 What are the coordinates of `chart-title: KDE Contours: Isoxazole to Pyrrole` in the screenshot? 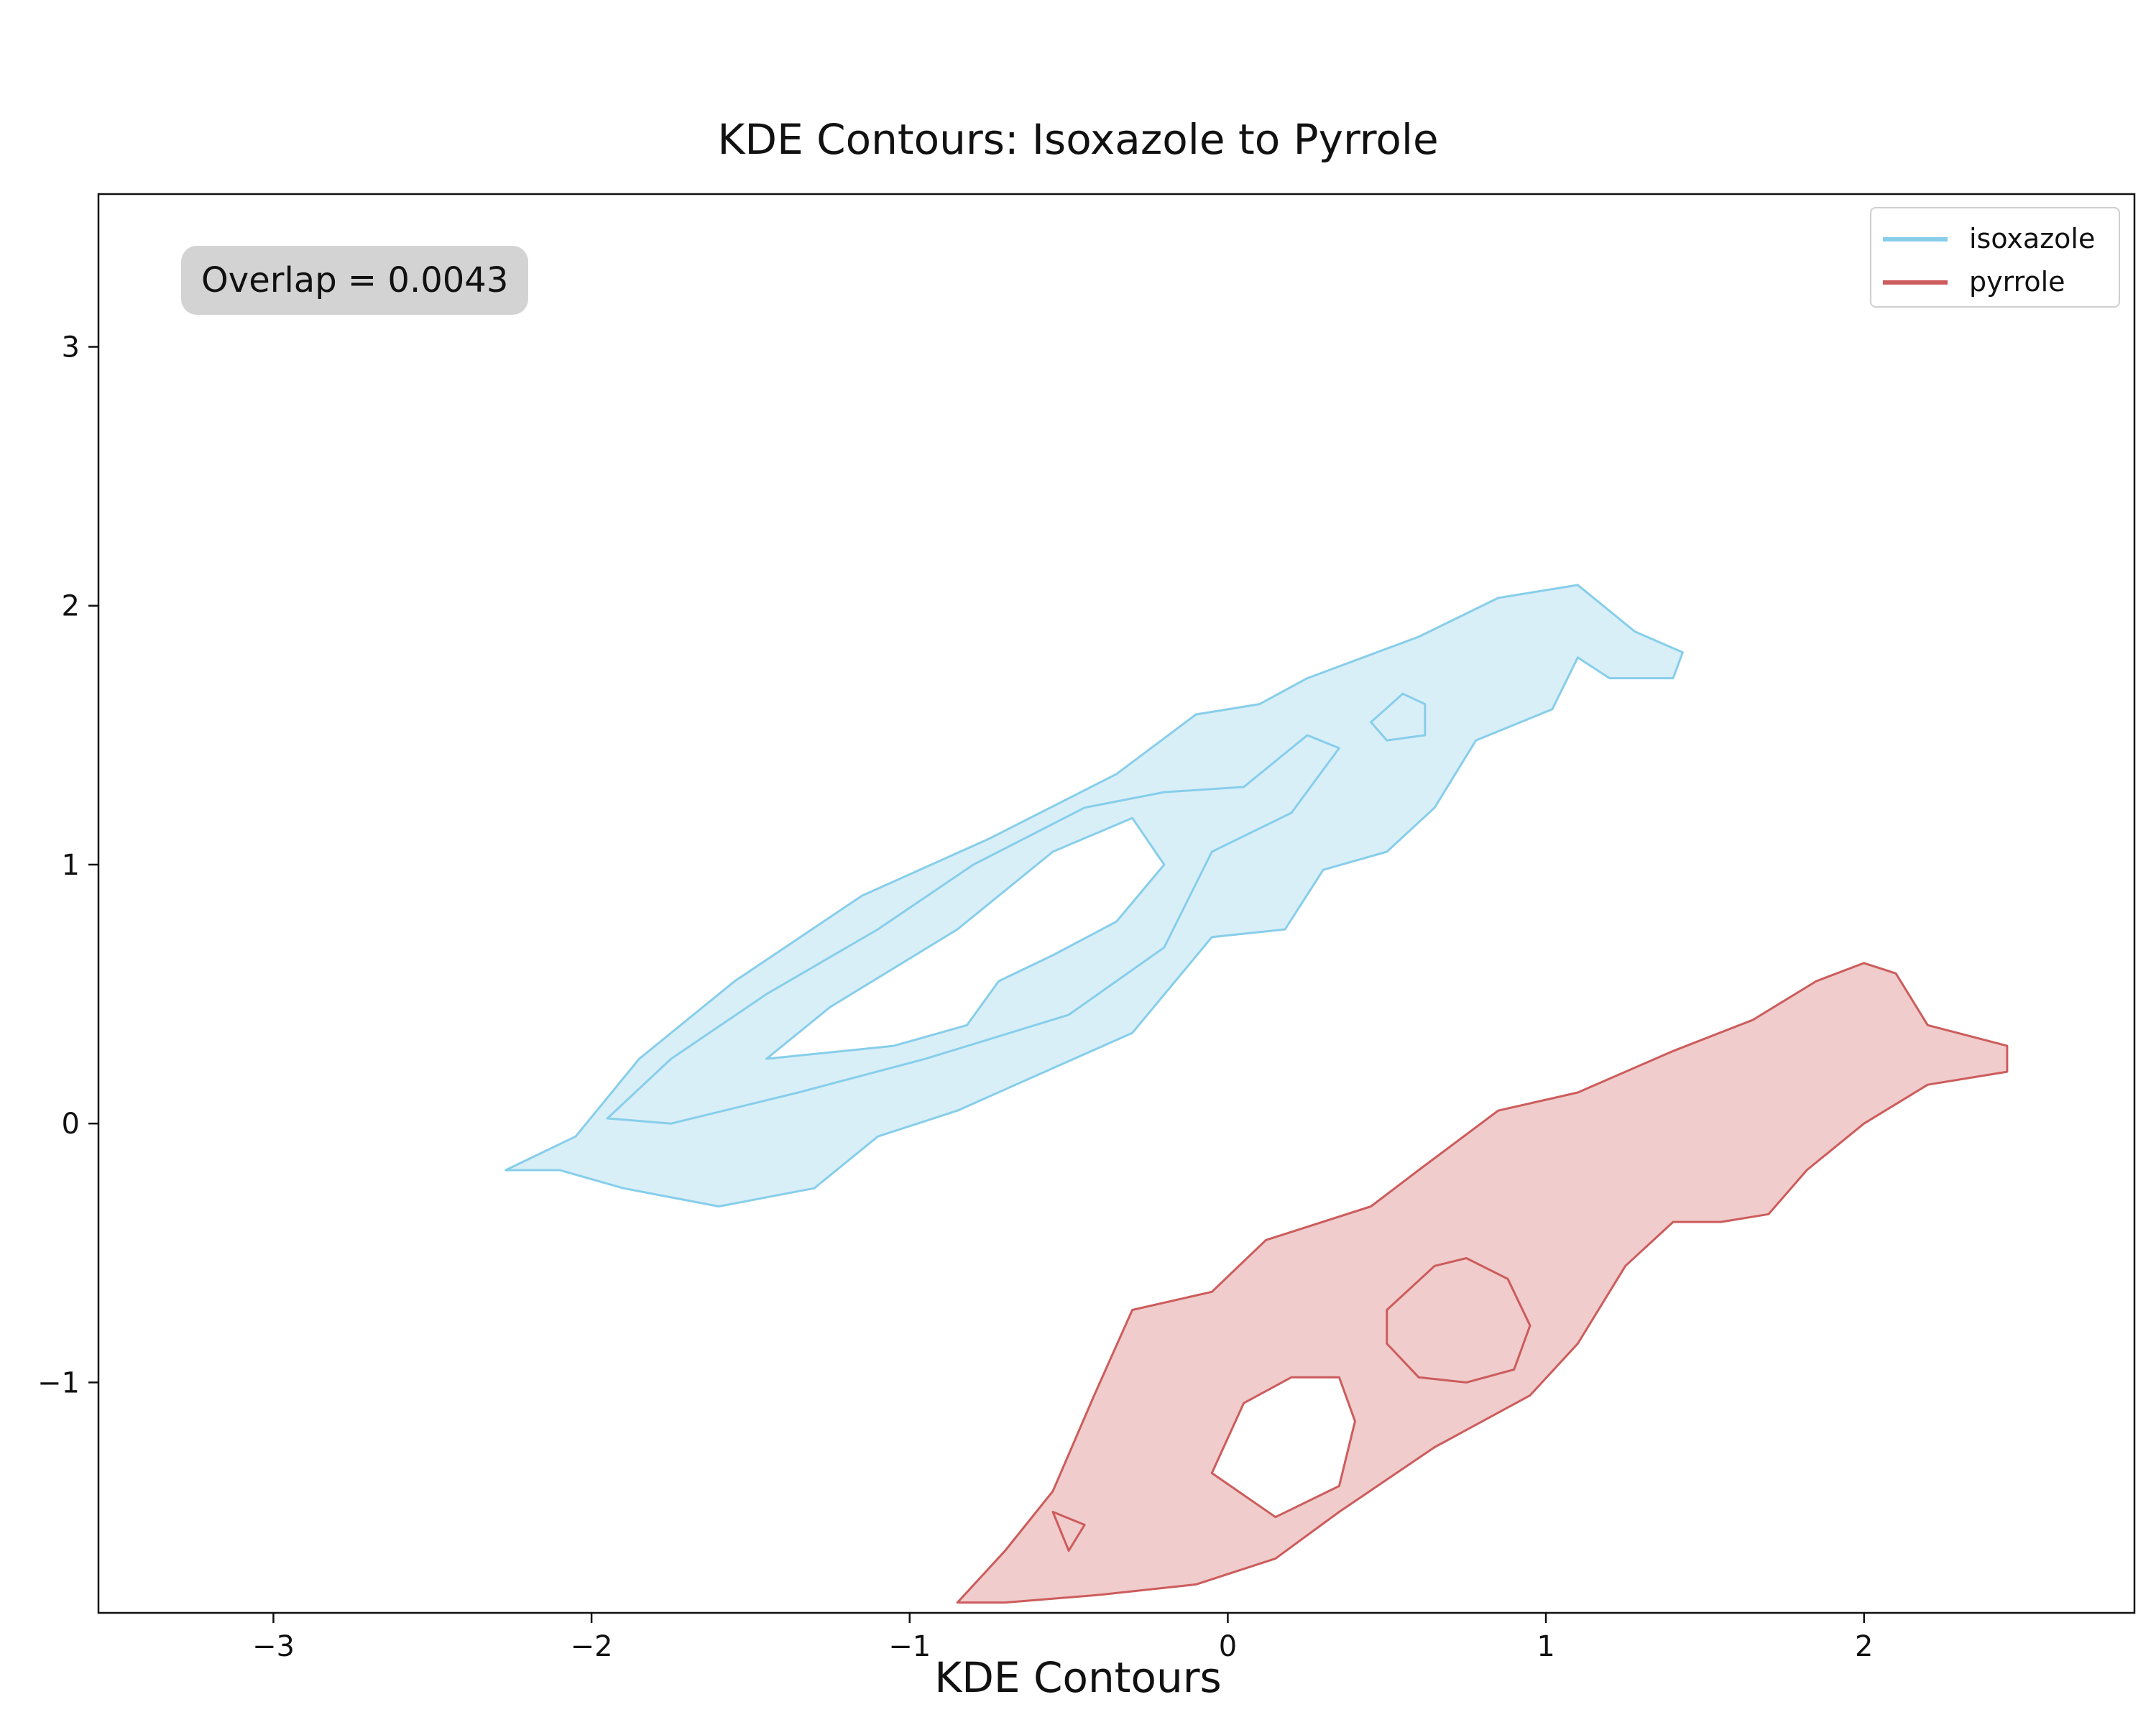 It's located at (1078, 139).